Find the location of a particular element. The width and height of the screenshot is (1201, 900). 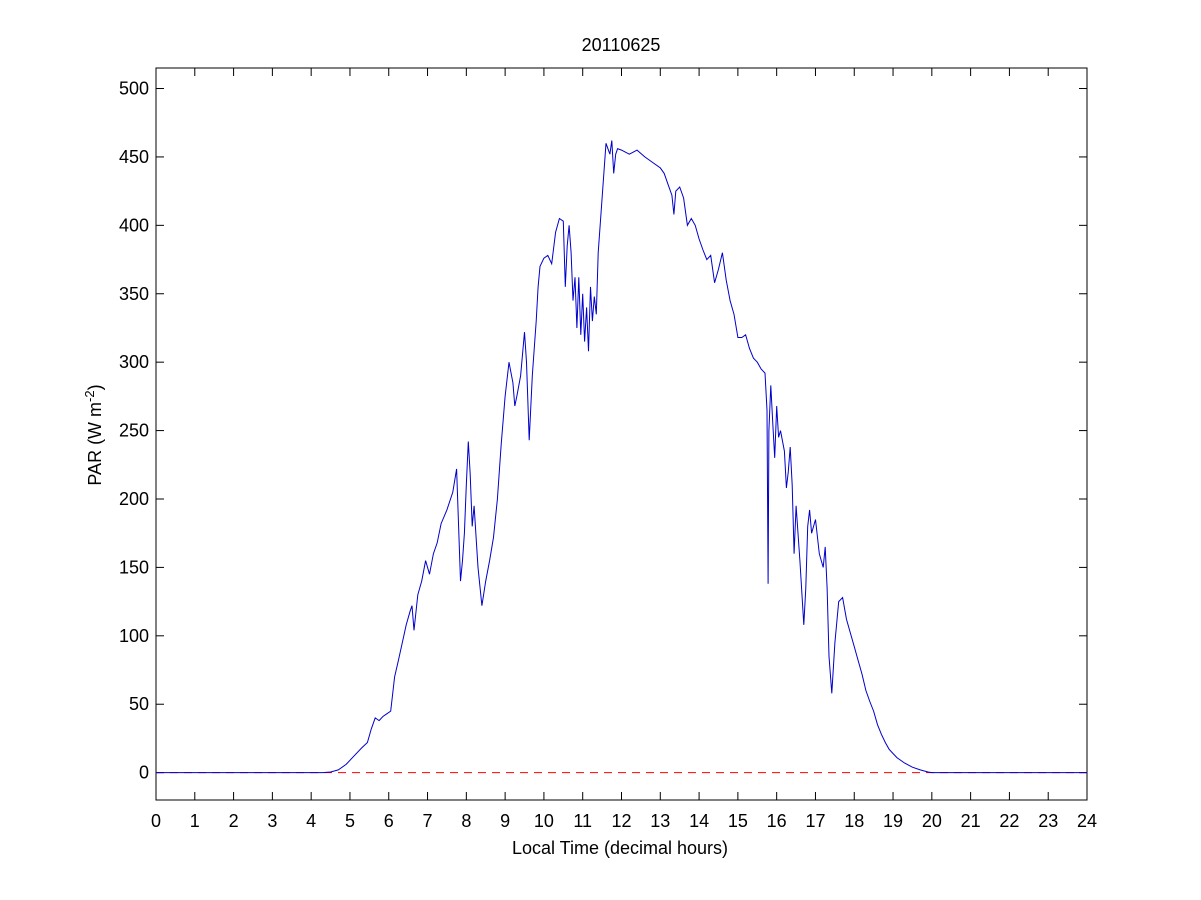

y-tick-label: 400 is located at coordinates (134, 225).